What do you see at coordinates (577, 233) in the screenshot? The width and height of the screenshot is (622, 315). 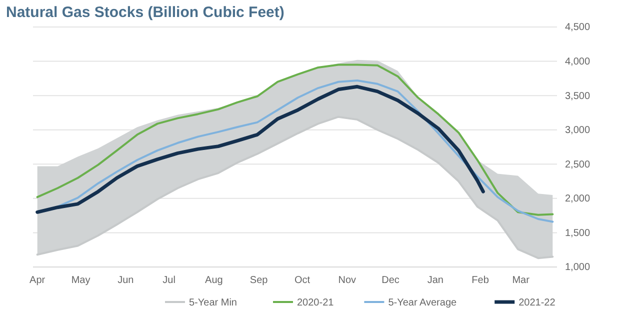 I see `y-tick-label: 1,500` at bounding box center [577, 233].